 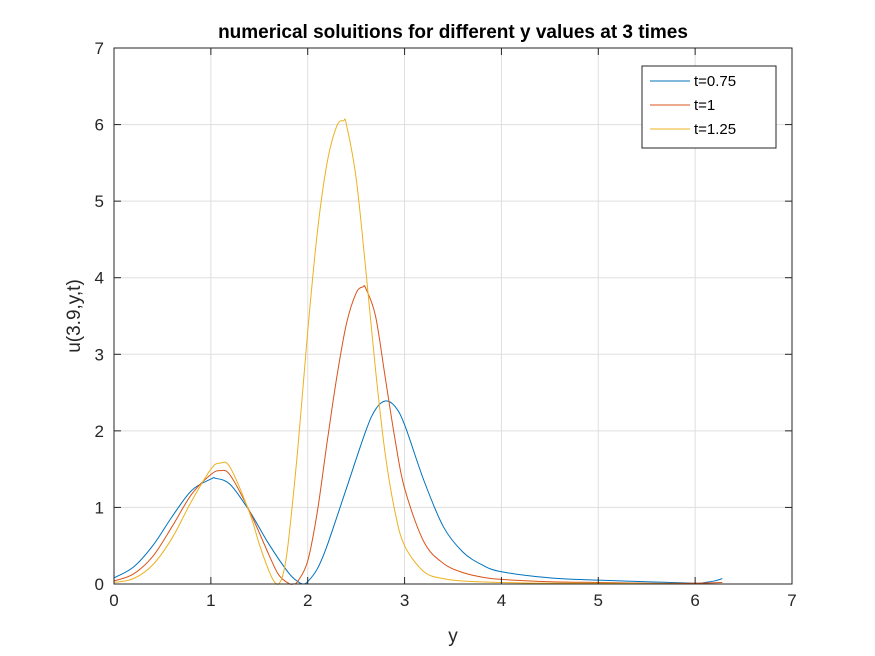 What do you see at coordinates (210, 600) in the screenshot?
I see `x-tick-label: 1` at bounding box center [210, 600].